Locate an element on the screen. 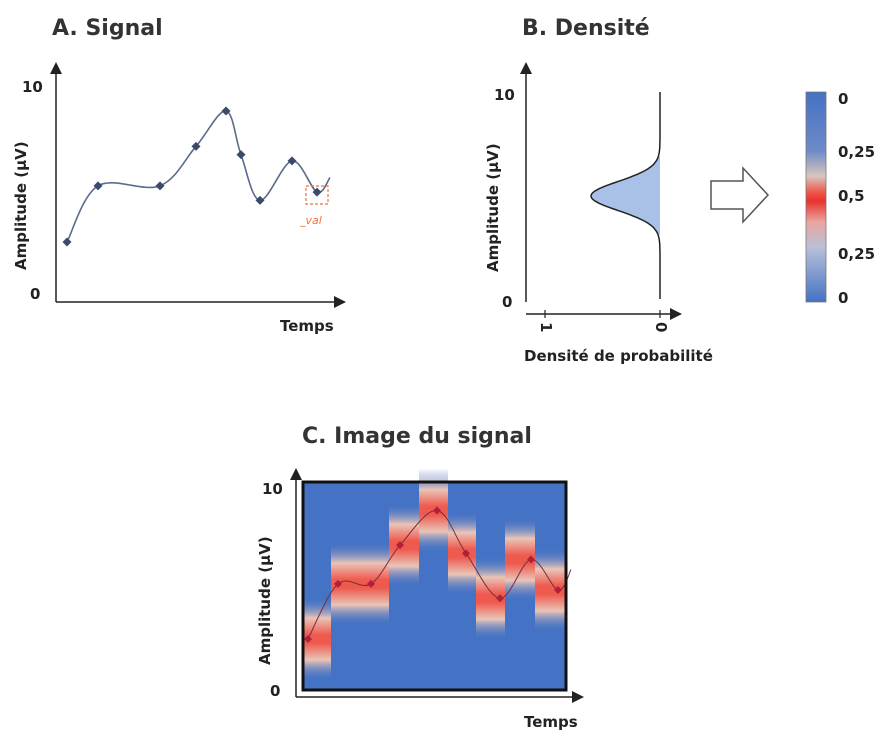 This screenshot has width=884, height=733. panel-c-xlabel: Temps is located at coordinates (551, 722).